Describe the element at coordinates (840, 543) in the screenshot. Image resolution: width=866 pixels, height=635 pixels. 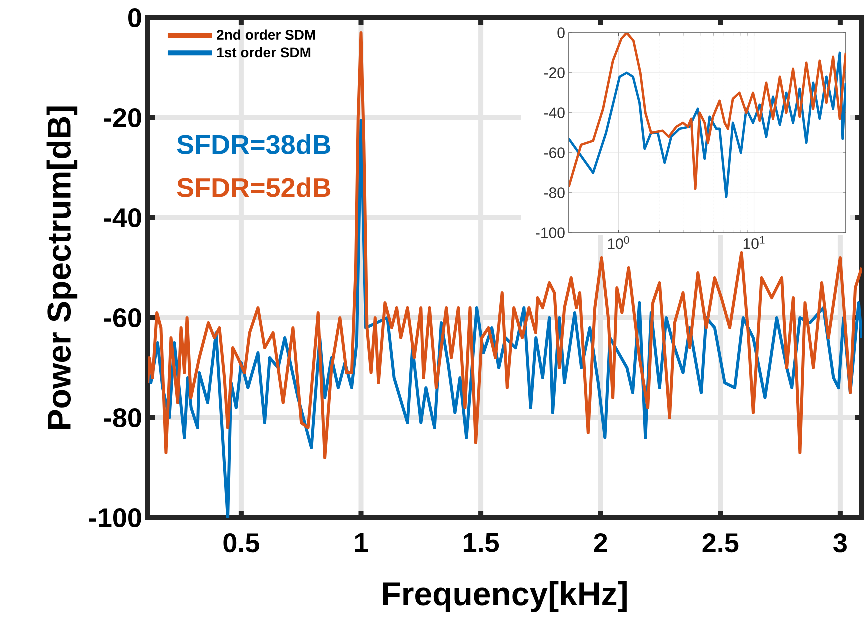
I see `x-tick-label: 3` at that location.